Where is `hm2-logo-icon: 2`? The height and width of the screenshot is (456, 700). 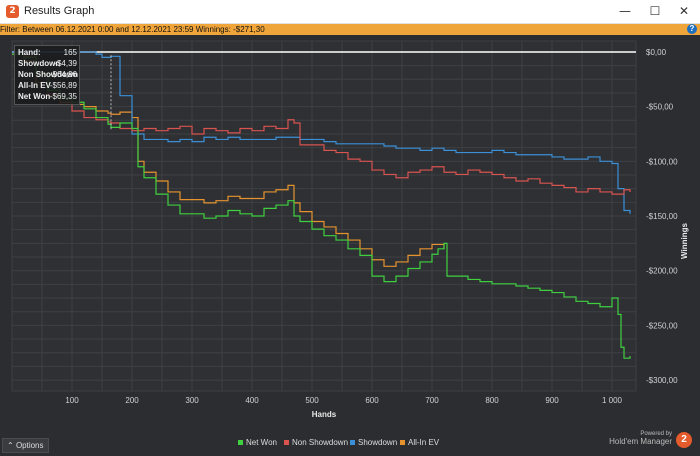 hm2-logo-icon: 2 is located at coordinates (684, 440).